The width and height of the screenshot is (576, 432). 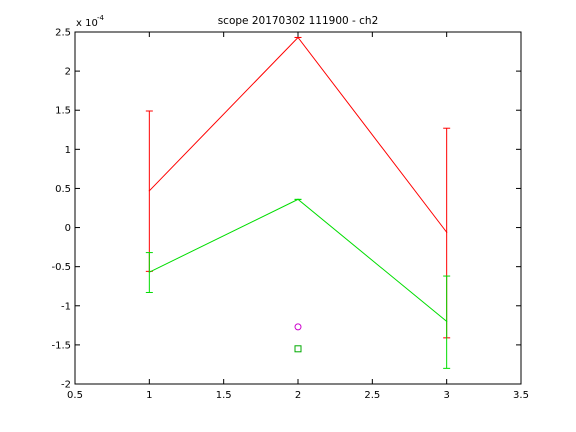 I want to click on y-tick-label: -1.5, so click(x=61, y=345).